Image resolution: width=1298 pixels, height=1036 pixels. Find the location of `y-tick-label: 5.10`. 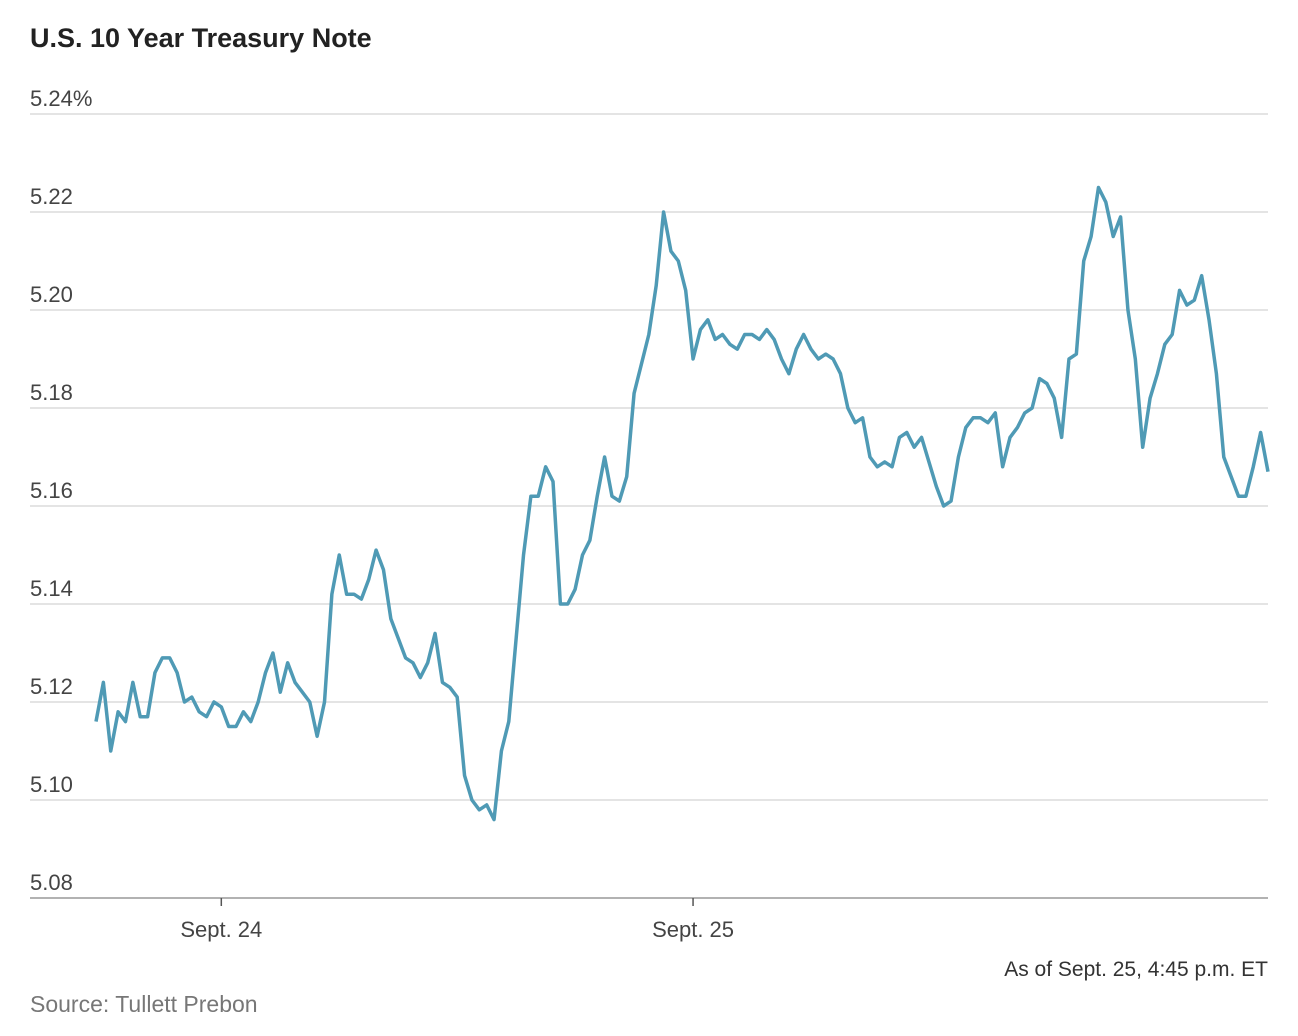

y-tick-label: 5.10 is located at coordinates (51, 784).